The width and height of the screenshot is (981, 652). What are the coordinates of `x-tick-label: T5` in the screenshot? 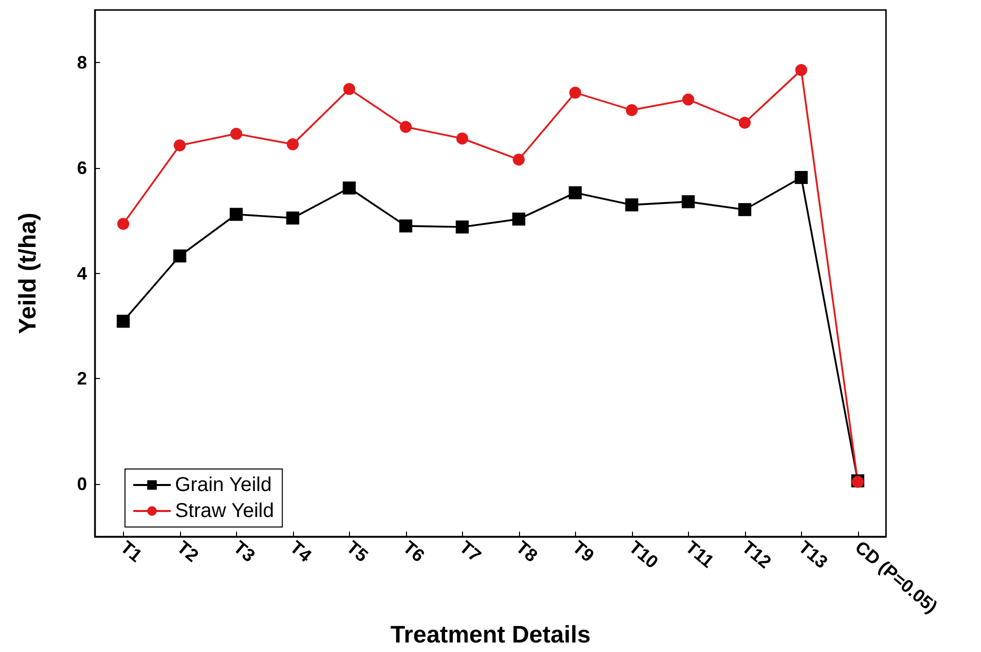 It's located at (357, 551).